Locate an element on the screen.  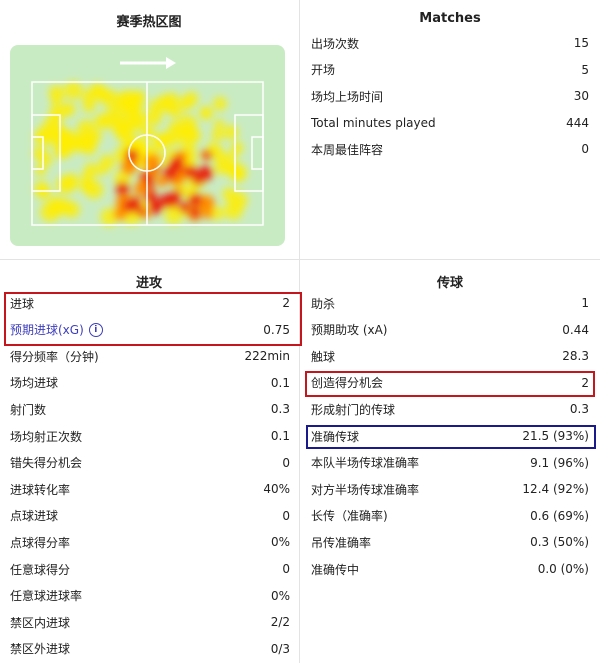
stat-value: 0% is located at coordinates (280, 542).